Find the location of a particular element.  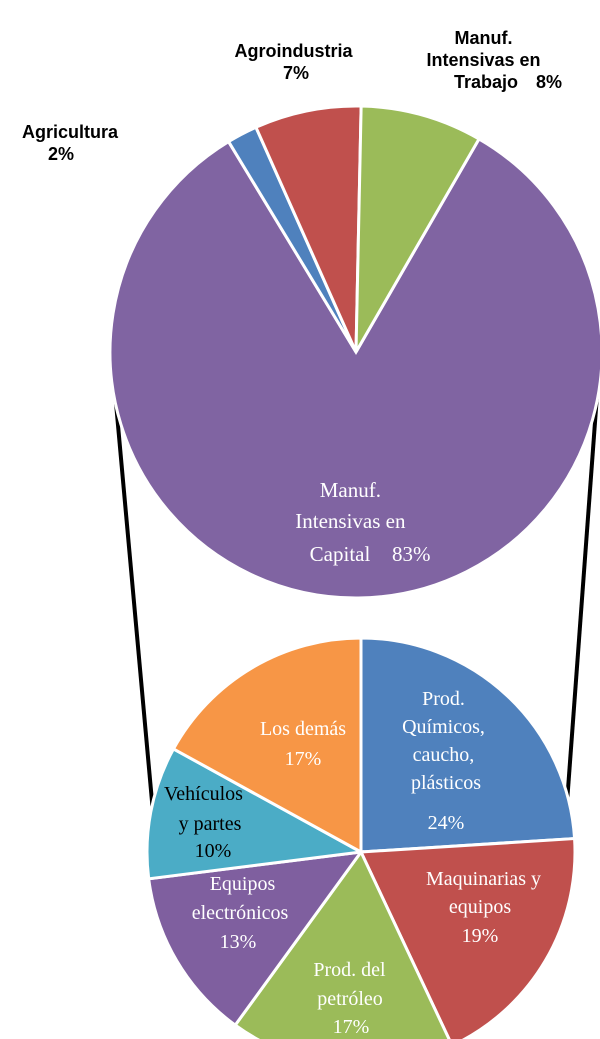

top-label-agroindustria-name: Agroindustria is located at coordinates (293, 51).